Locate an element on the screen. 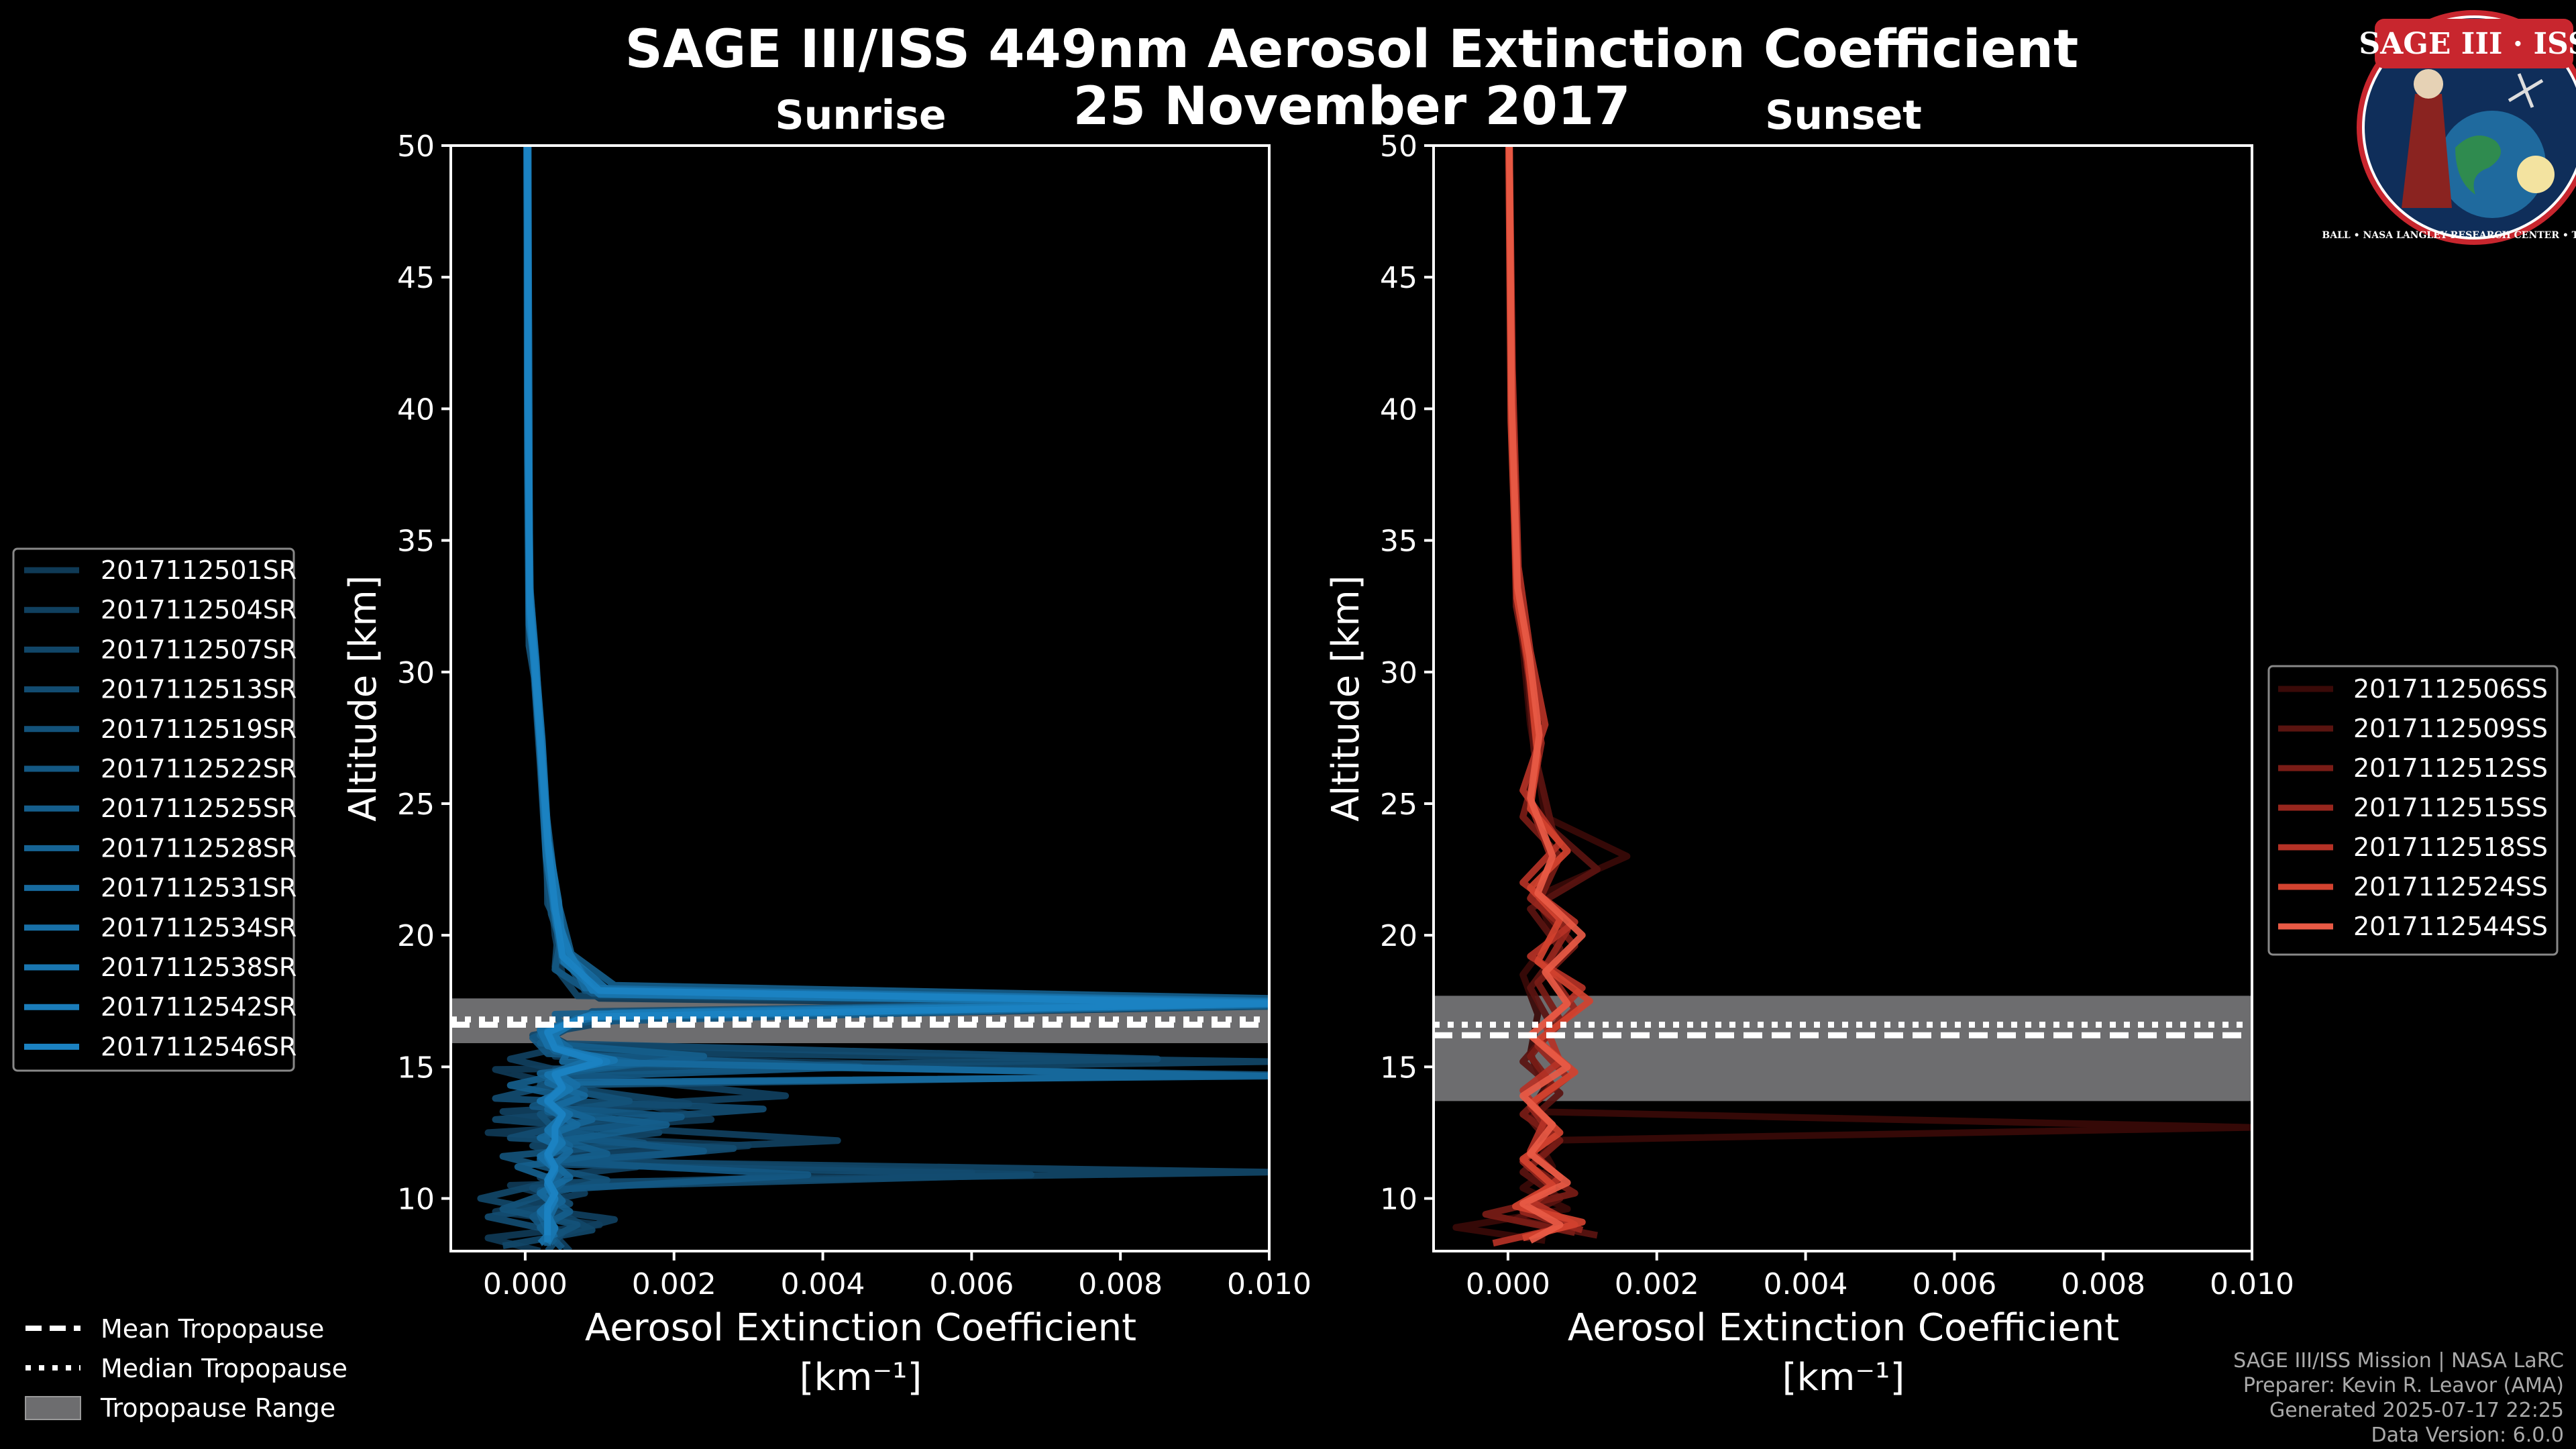 This screenshot has width=2576, height=1449. legend-label: 2017112519SR is located at coordinates (199, 729).